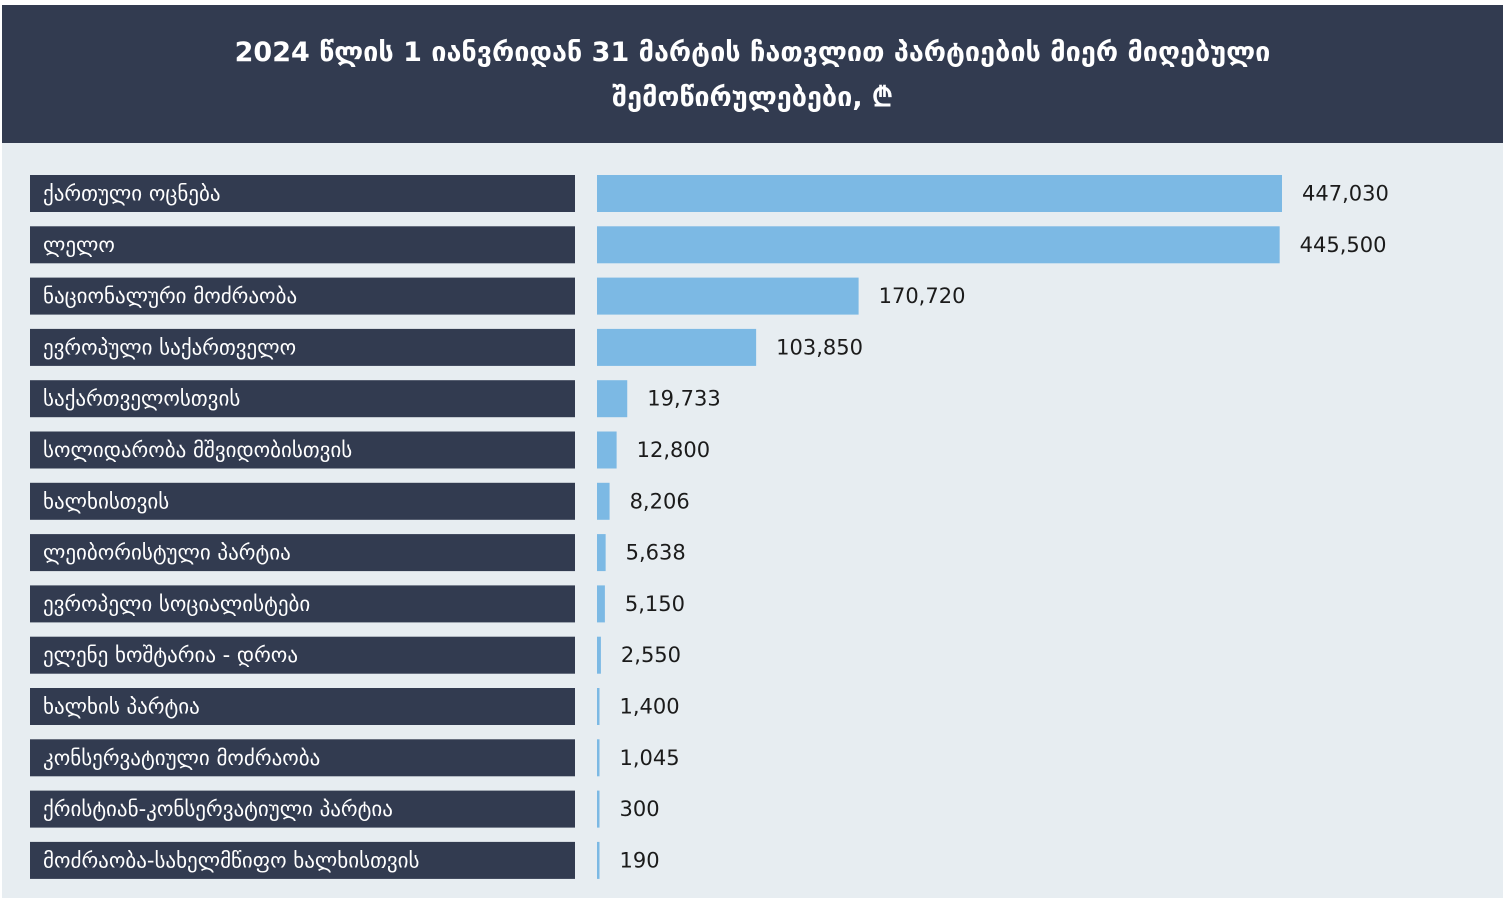 The width and height of the screenshot is (1509, 900). Describe the element at coordinates (651, 655) in the screenshot. I see `value-label: 2,550` at that location.